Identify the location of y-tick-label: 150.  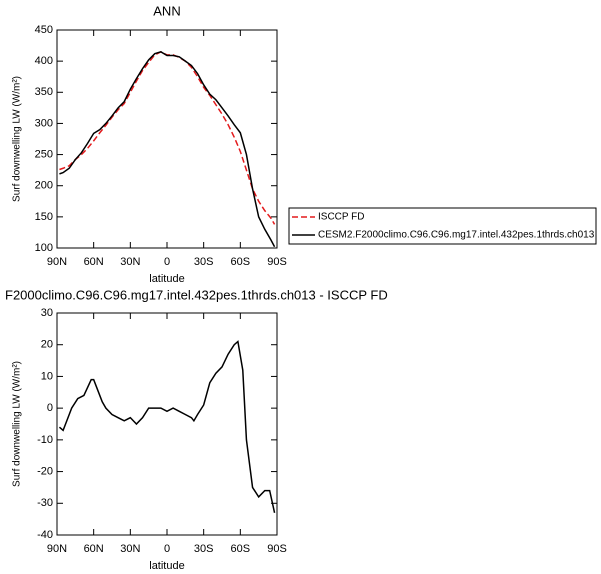
(44, 217).